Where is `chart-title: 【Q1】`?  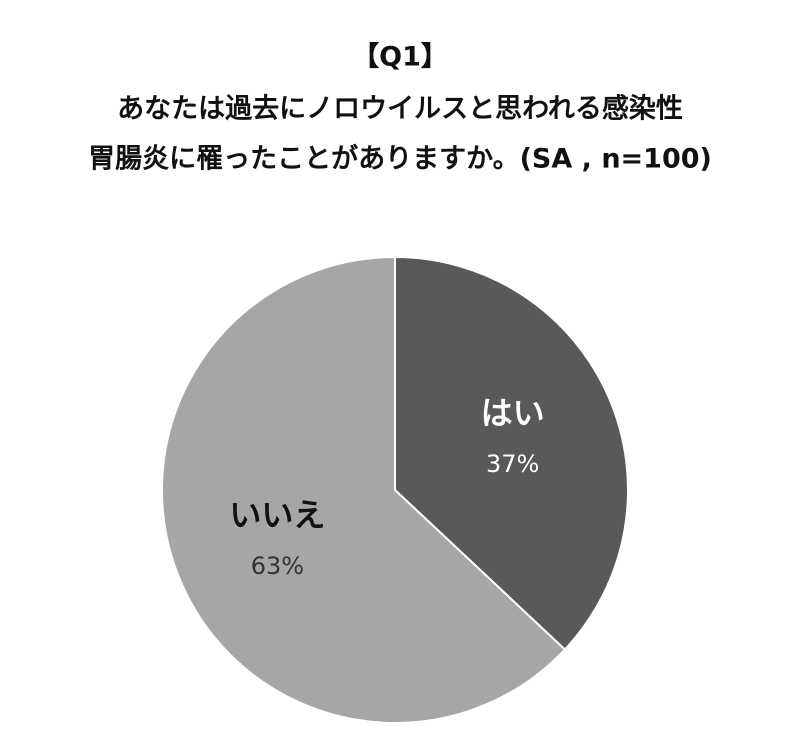
chart-title: 【Q1】 is located at coordinates (400, 57).